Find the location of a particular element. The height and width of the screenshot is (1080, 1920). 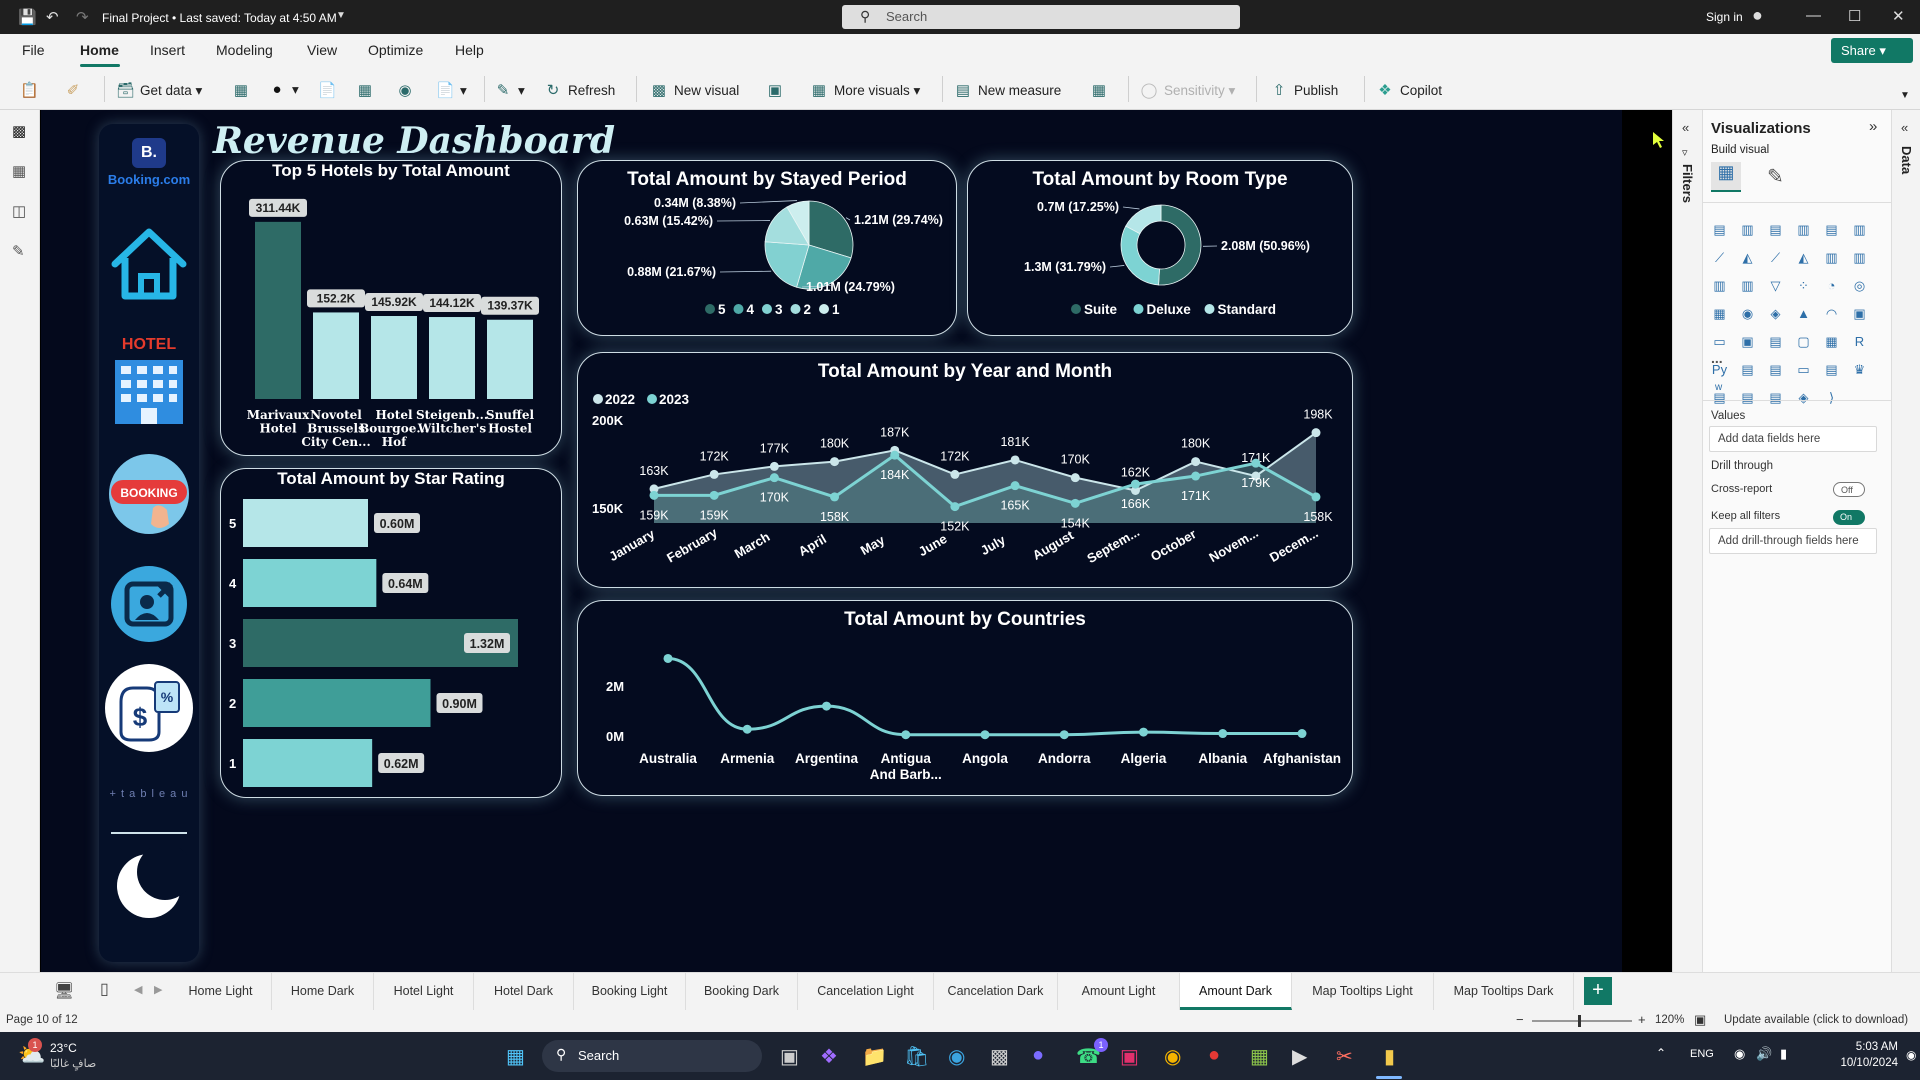

dax-query-icon: ✎ is located at coordinates (18, 251).